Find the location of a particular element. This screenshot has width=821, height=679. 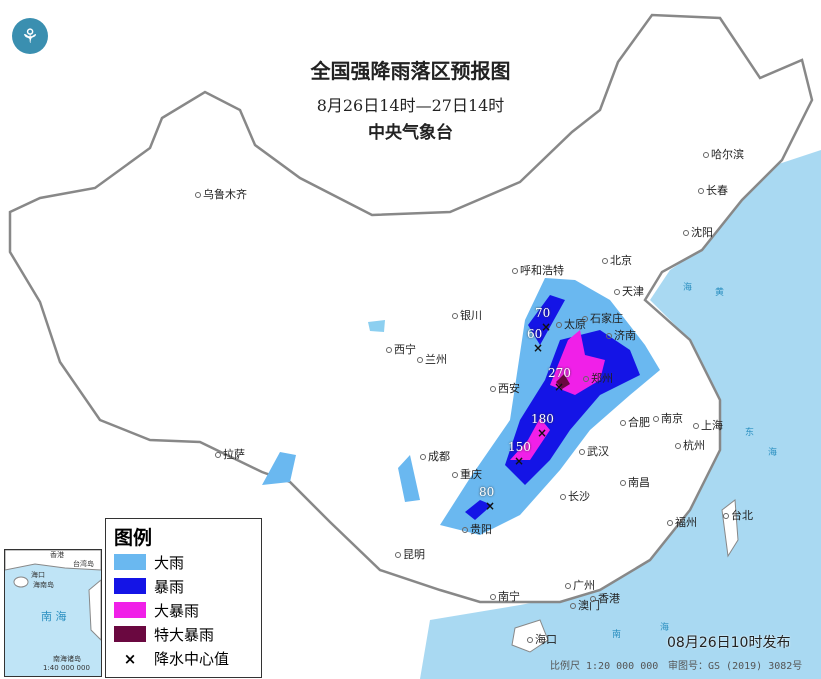

legend-extreme-rainstorm: 特大暴雨 is located at coordinates (187, 634).